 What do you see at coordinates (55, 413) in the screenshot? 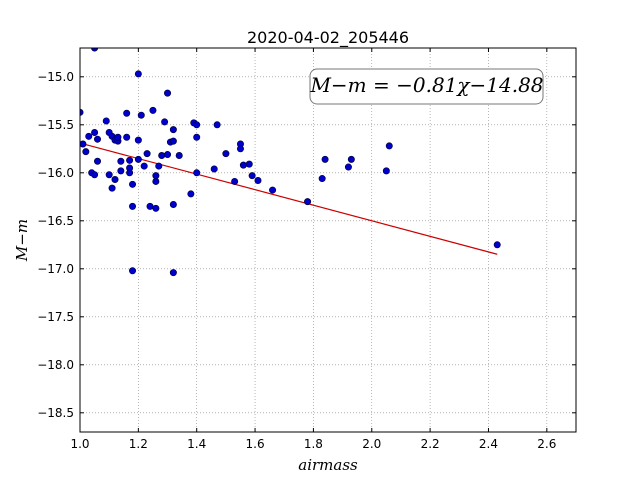
I see `y-tick-label: −18.5` at bounding box center [55, 413].